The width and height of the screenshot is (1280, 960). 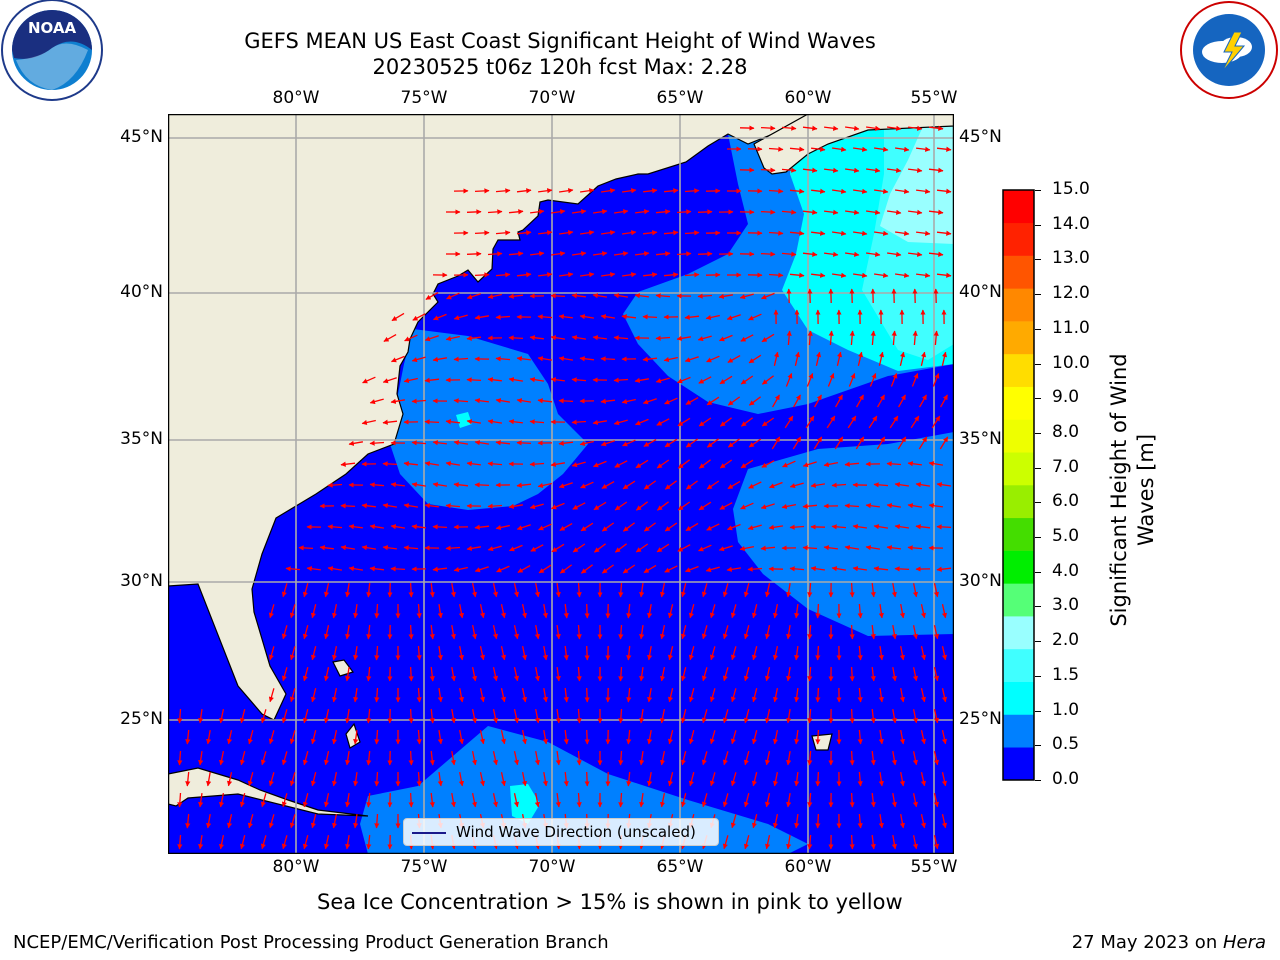 I want to click on lon-label-top-70w: 70°W, so click(x=552, y=98).